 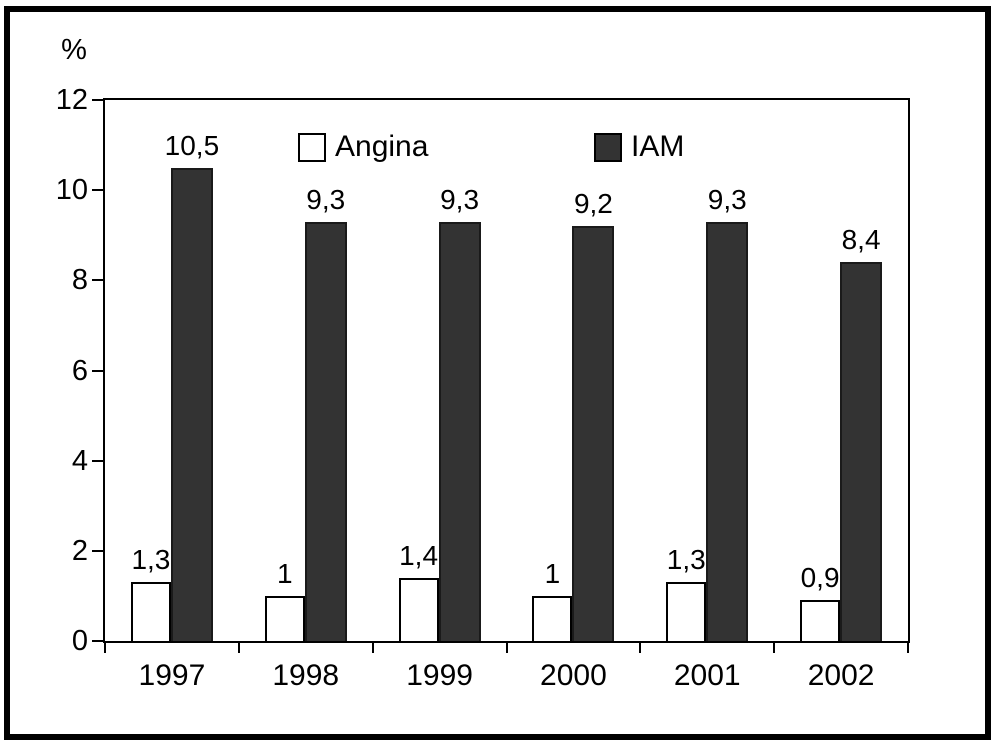 I want to click on legend-item-iam: IAM, so click(x=639, y=147).